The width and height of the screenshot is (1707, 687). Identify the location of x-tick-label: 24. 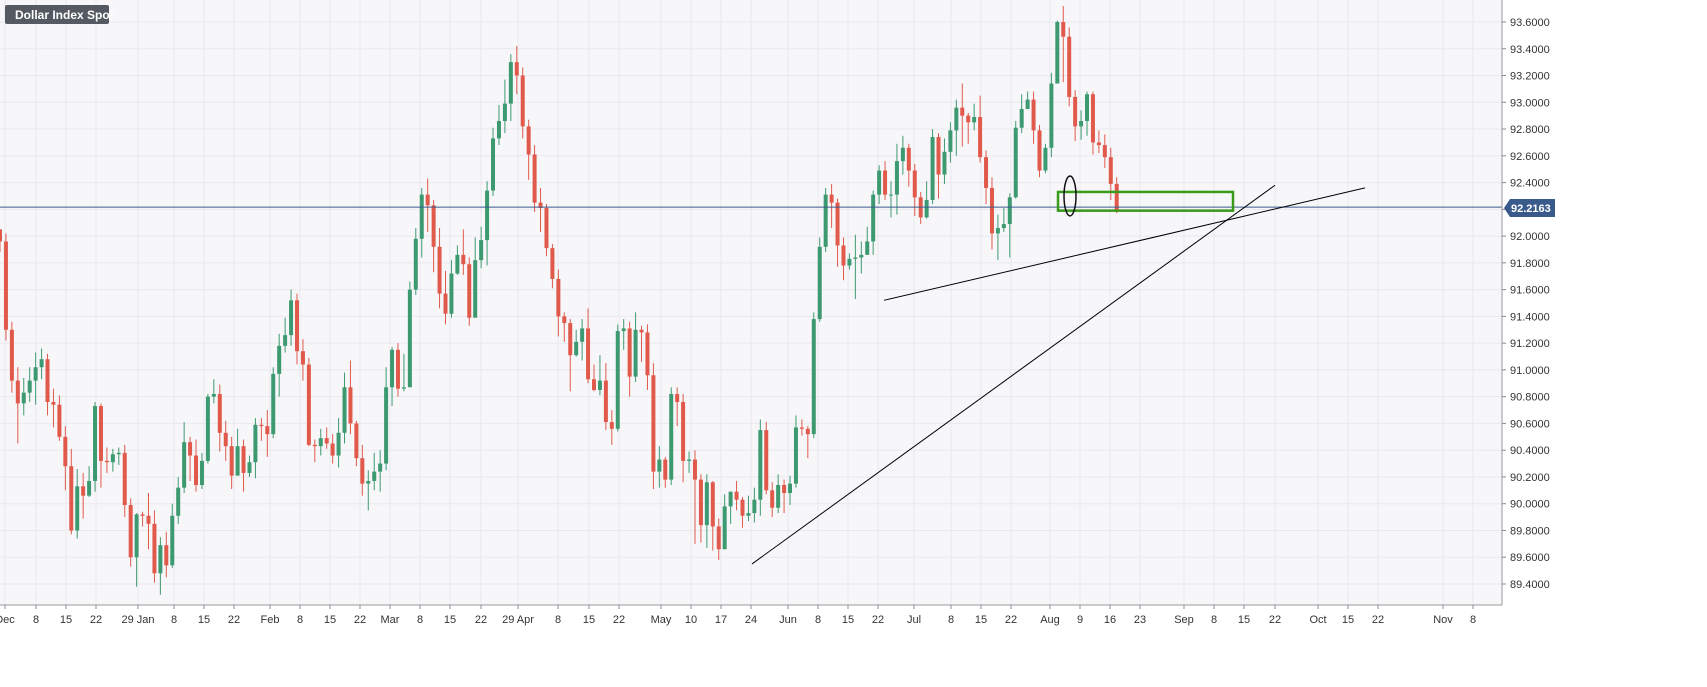
(751, 620).